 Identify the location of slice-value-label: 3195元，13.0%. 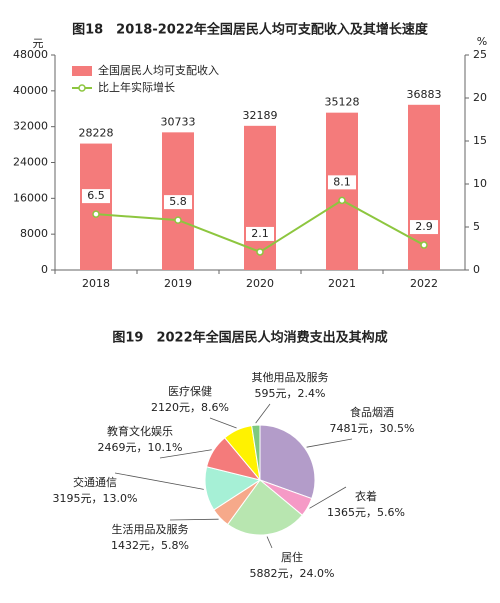
(95, 498).